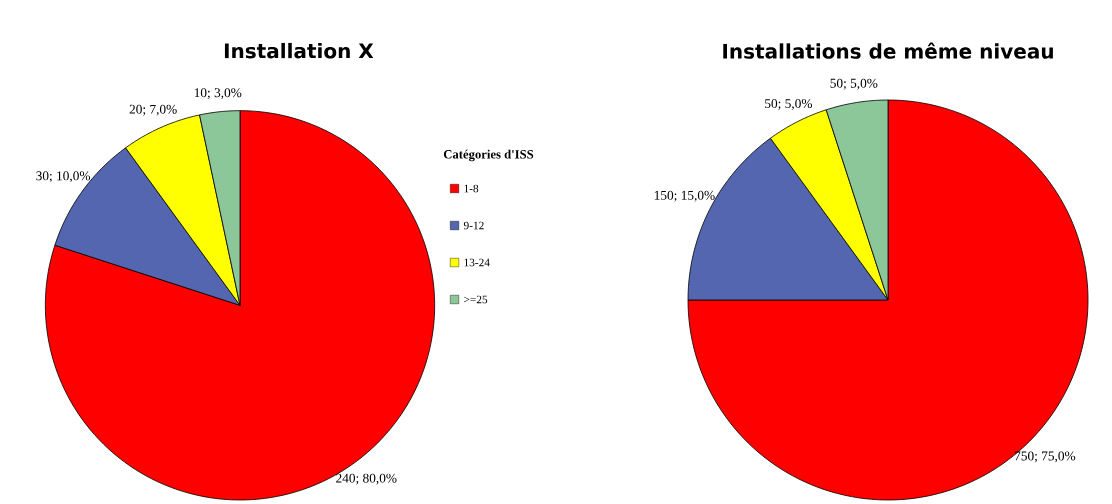 The image size is (1112, 504). Describe the element at coordinates (477, 262) in the screenshot. I see `legend-label: 13-24` at that location.